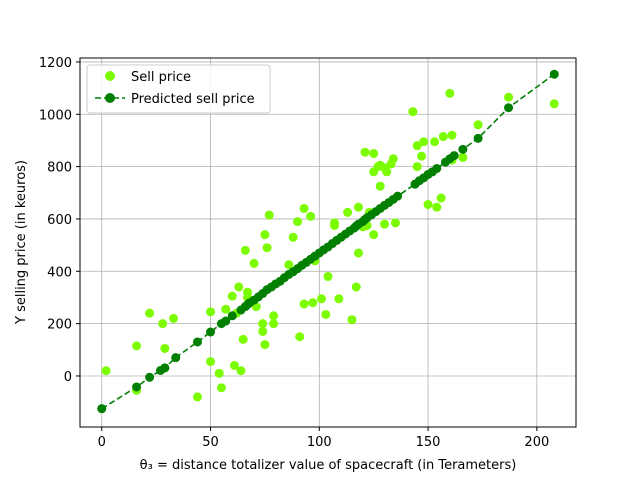  I want to click on y-tick-label: 400, so click(59, 272).